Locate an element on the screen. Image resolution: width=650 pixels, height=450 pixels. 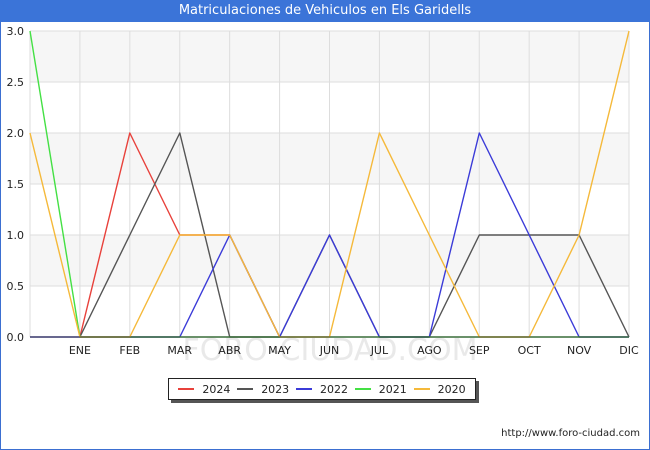
x-tick-label: JUN is located at coordinates (329, 350).